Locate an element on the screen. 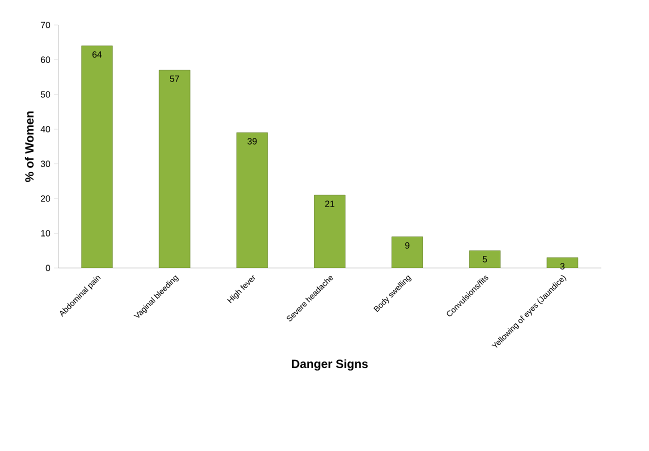 This screenshot has height=451, width=649. y-tick-label: 50 is located at coordinates (45, 94).